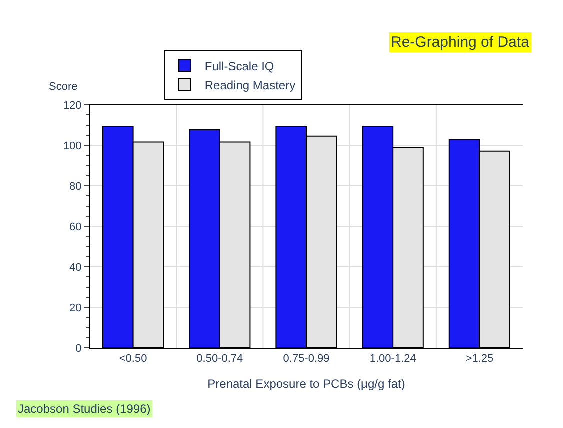  I want to click on x-tick-label: >1.25, so click(480, 359).